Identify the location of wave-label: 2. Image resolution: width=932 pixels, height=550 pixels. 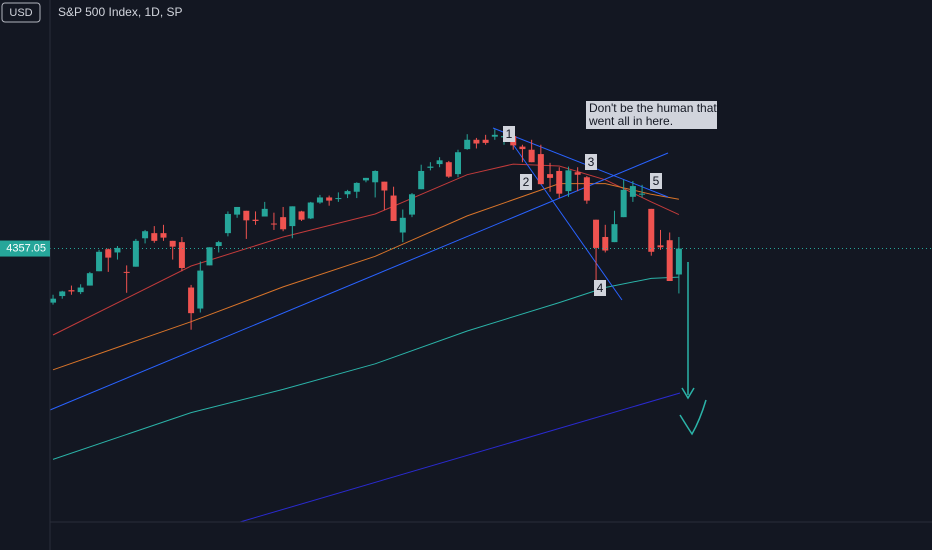
(526, 182).